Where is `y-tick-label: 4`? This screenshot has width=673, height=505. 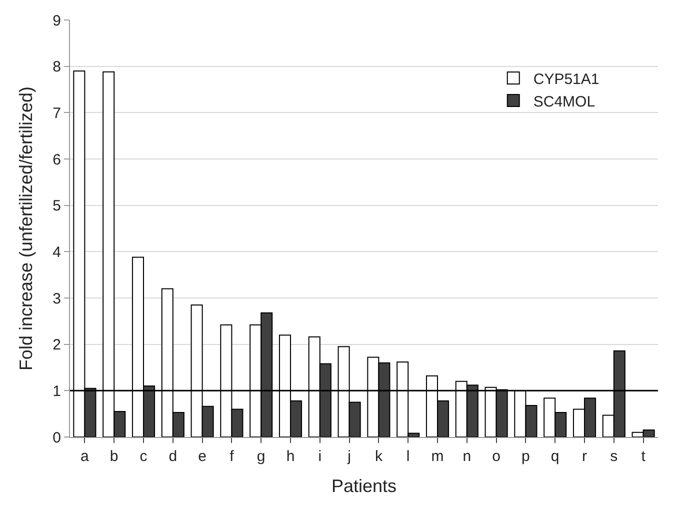 y-tick-label: 4 is located at coordinates (56, 252).